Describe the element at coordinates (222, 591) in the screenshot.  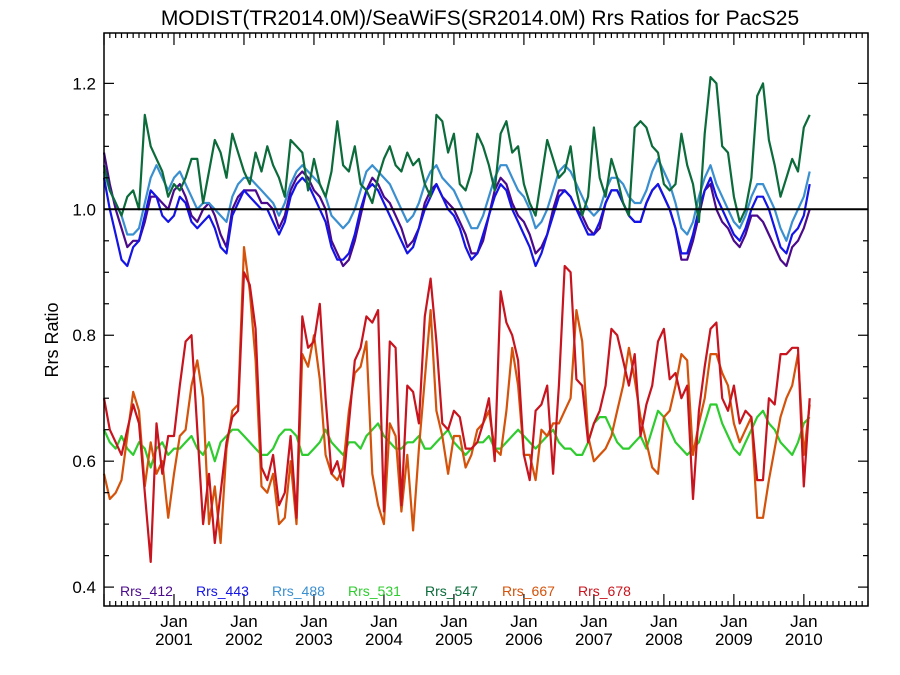
I see `legend-item-rrs-443: Rrs_443` at that location.